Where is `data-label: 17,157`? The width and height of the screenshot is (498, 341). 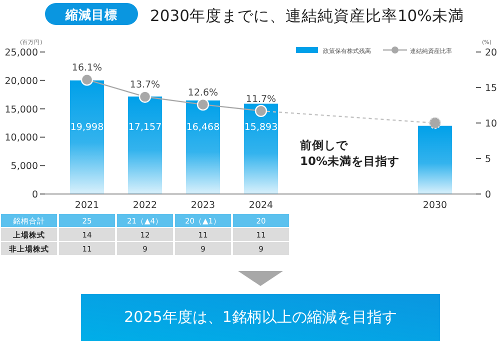
data-label: 17,157 is located at coordinates (145, 127).